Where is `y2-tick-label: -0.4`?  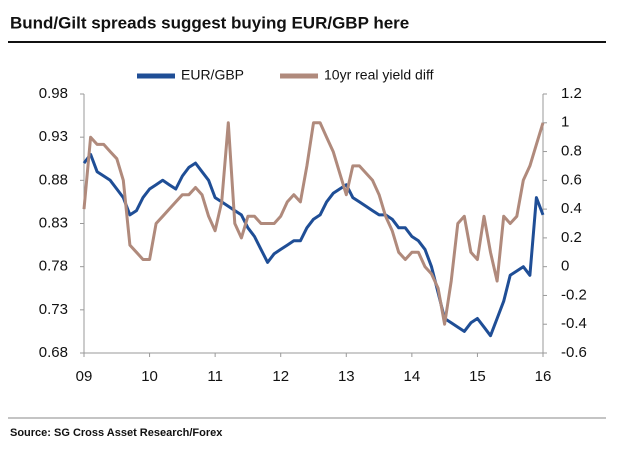
y2-tick-label: -0.4 is located at coordinates (574, 323).